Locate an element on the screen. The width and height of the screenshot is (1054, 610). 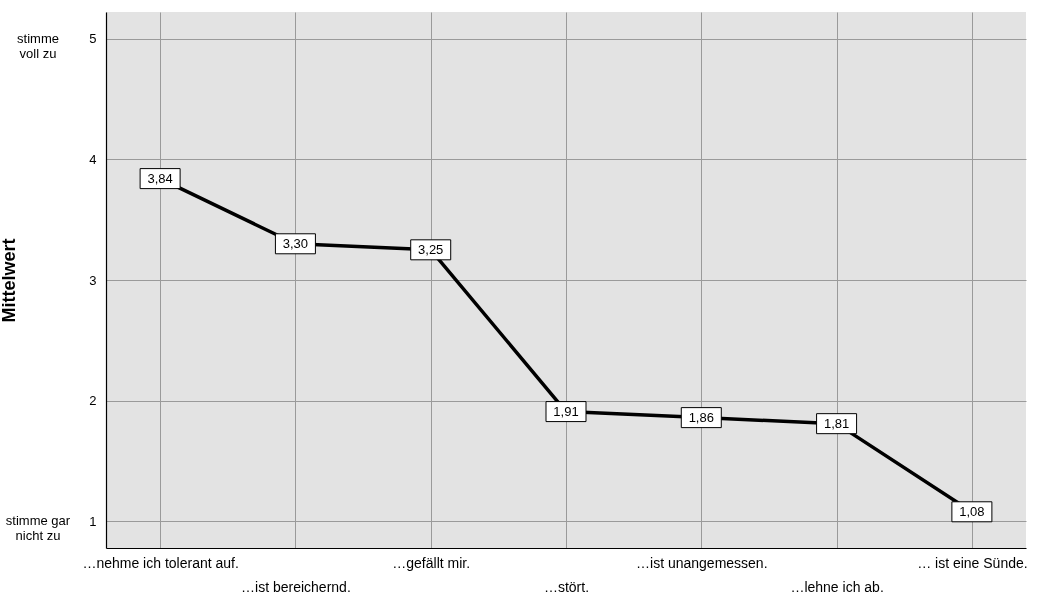
y-axis-title: Mittelwert is located at coordinates (10, 280).